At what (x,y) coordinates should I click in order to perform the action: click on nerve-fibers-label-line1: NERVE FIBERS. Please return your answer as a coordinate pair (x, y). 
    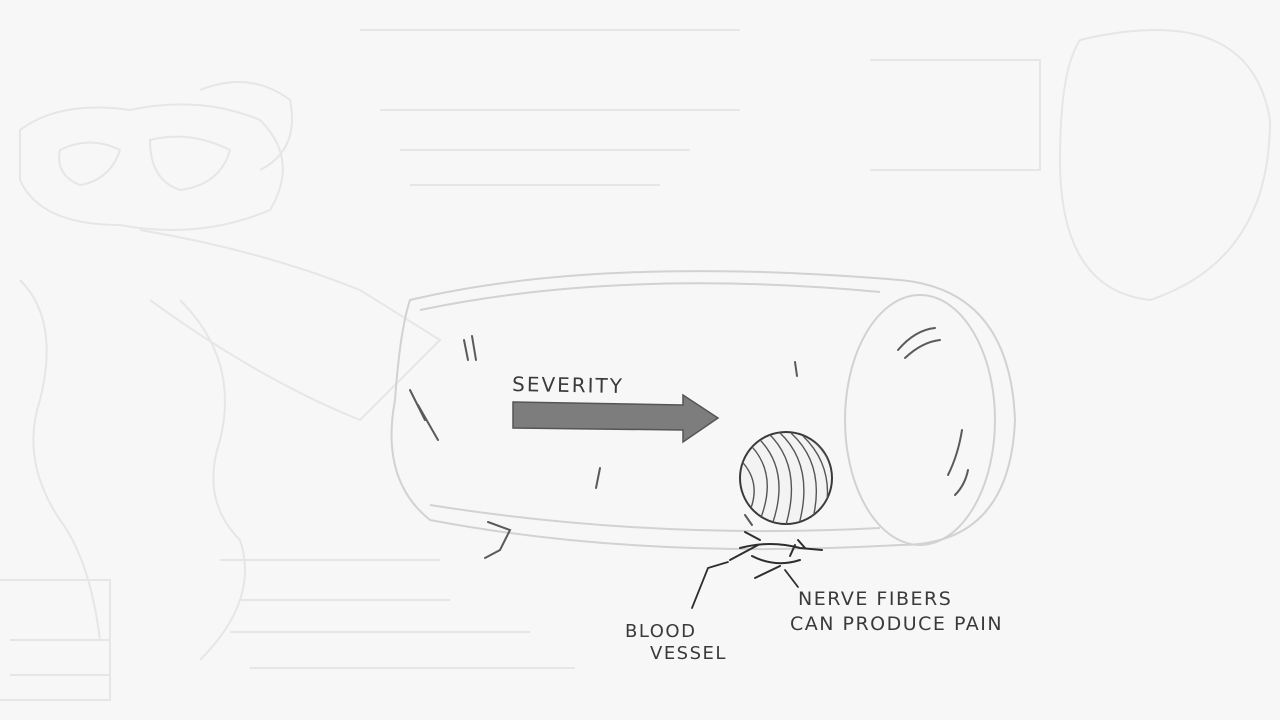
    Looking at the image, I should click on (875, 599).